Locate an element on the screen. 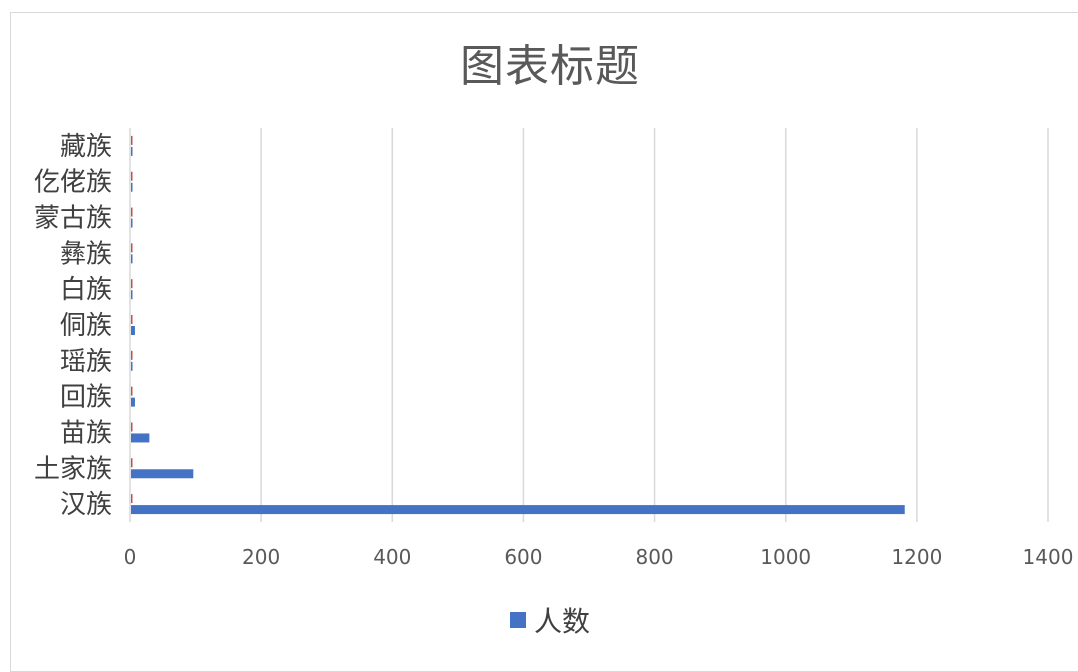 This screenshot has height=672, width=1078. category-label: 白族 is located at coordinates (86, 290).